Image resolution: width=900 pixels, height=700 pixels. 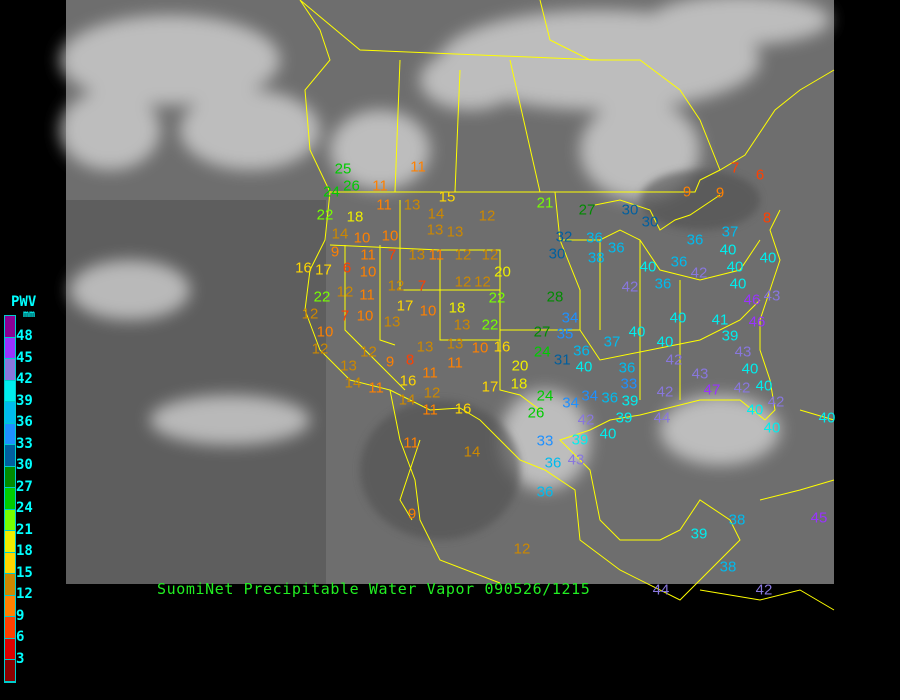 I want to click on legend-tick-label: 21, so click(x=24, y=529).